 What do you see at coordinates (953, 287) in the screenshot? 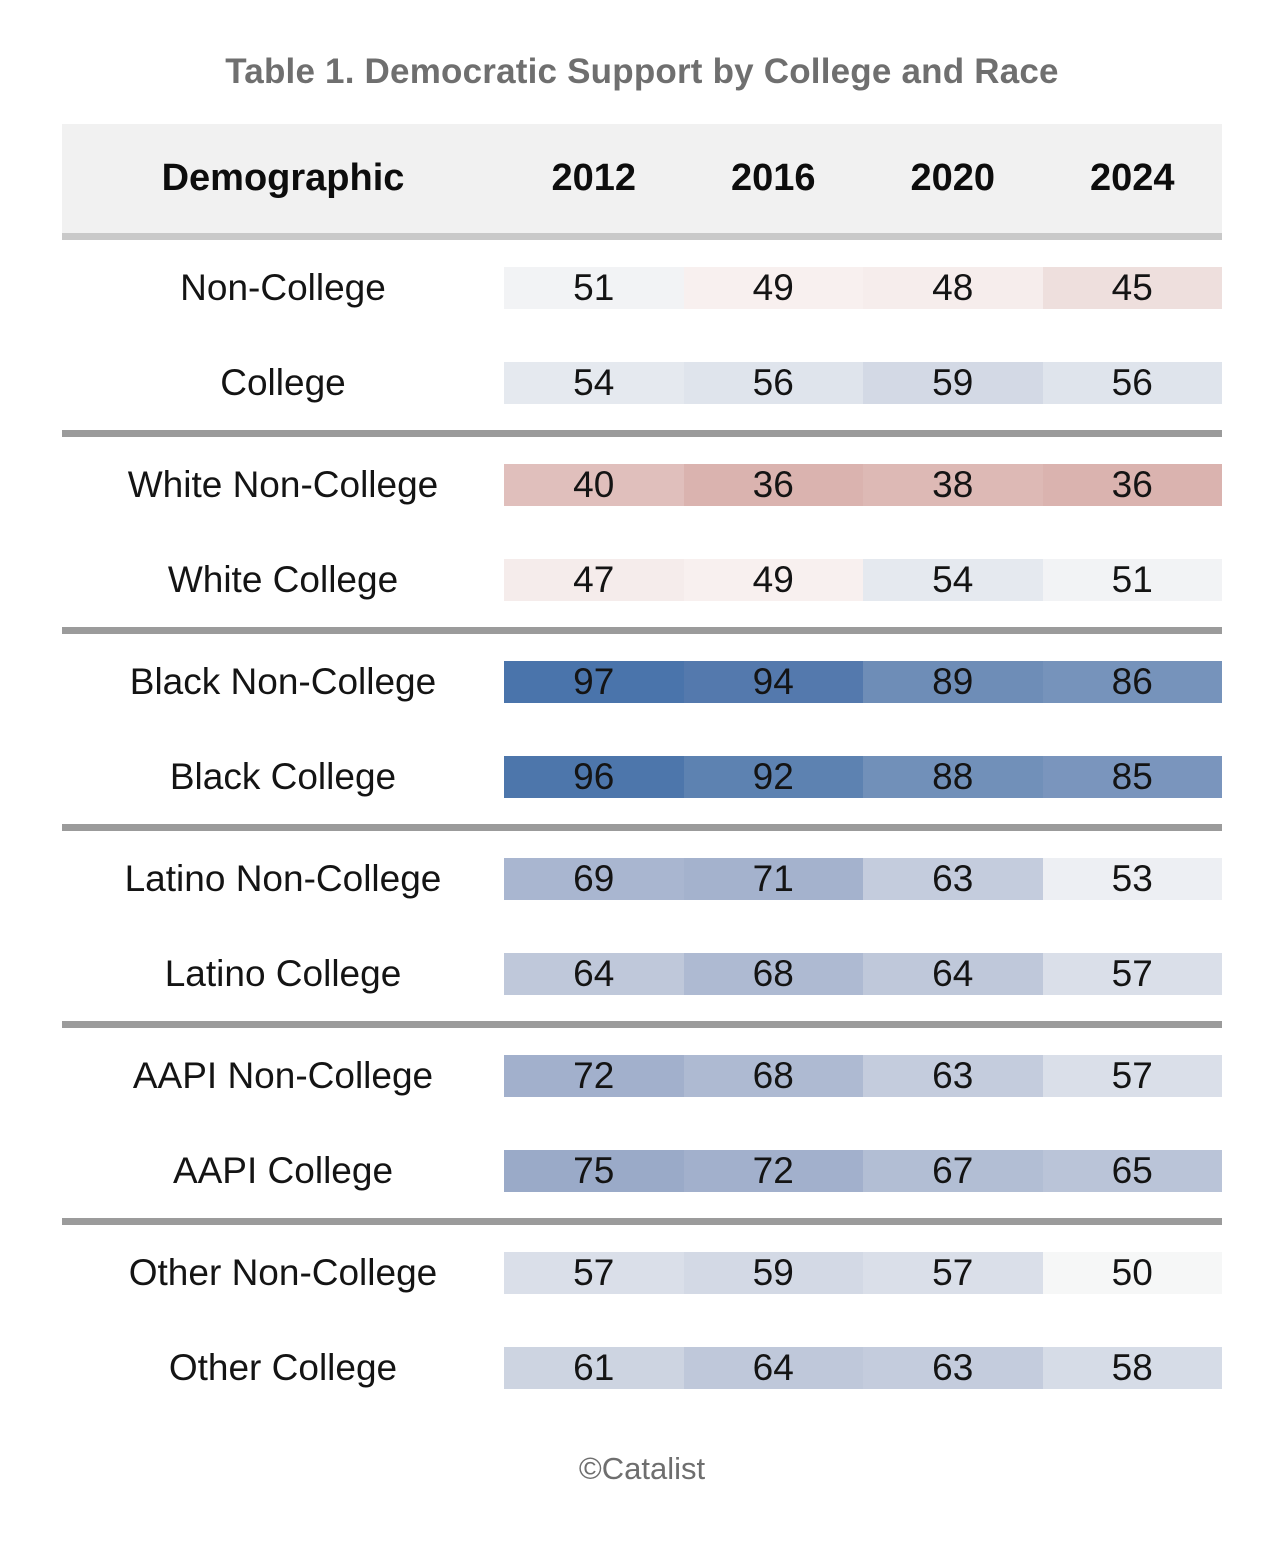
I see `value-cell: 48` at bounding box center [953, 287].